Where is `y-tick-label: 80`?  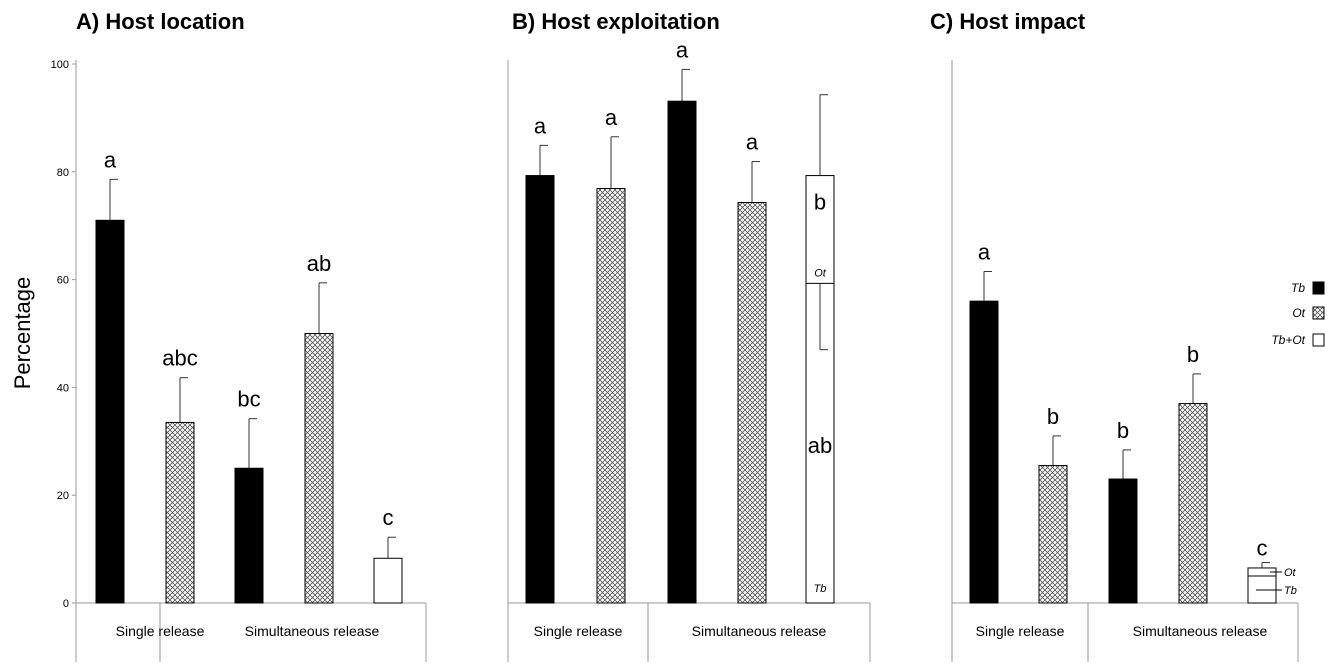 y-tick-label: 80 is located at coordinates (63, 173).